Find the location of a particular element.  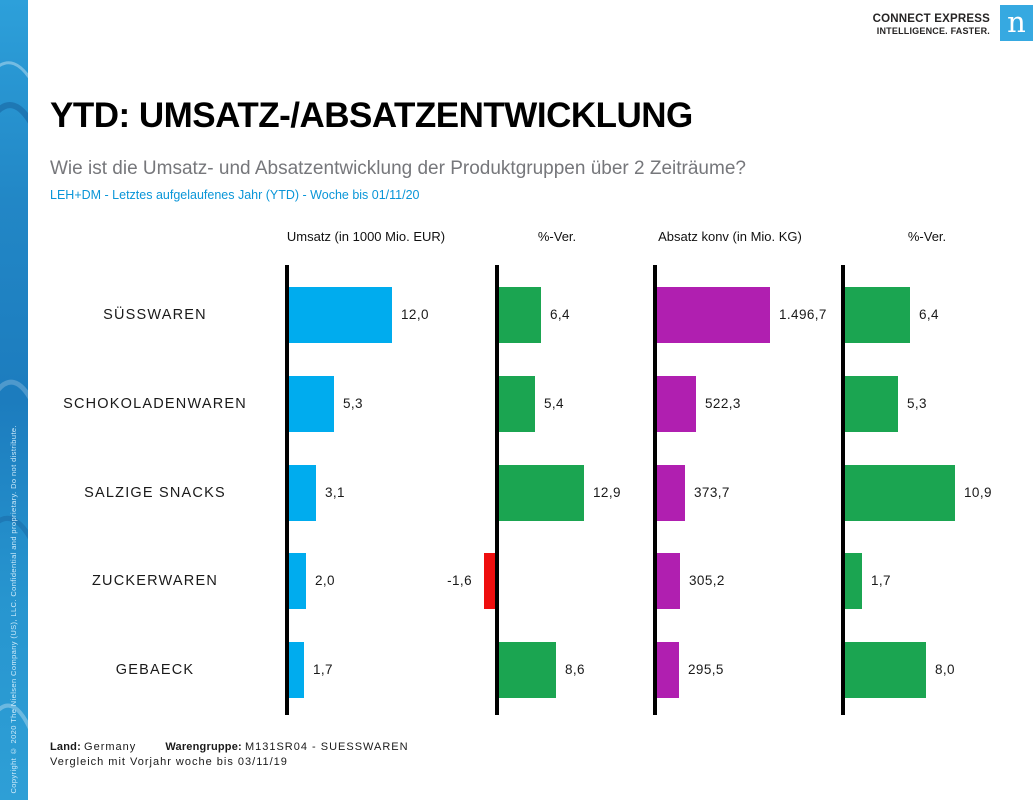

bar-series3-row4 is located at coordinates (885, 670).